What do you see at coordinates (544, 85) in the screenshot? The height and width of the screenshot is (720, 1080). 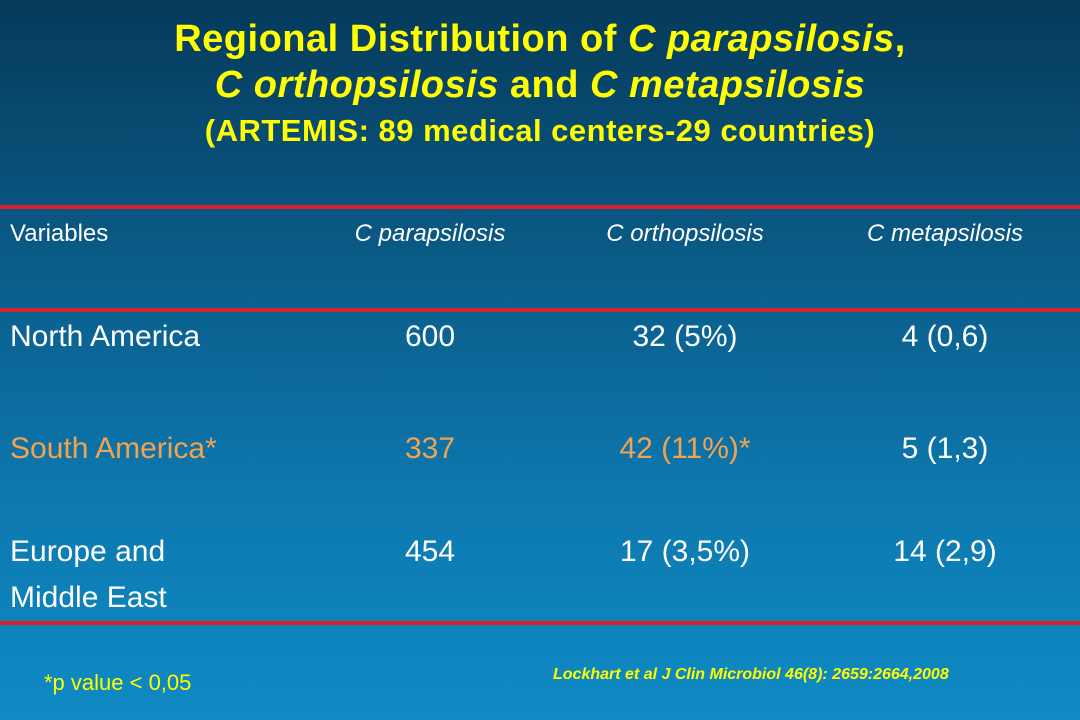 I see `title-and: and` at bounding box center [544, 85].